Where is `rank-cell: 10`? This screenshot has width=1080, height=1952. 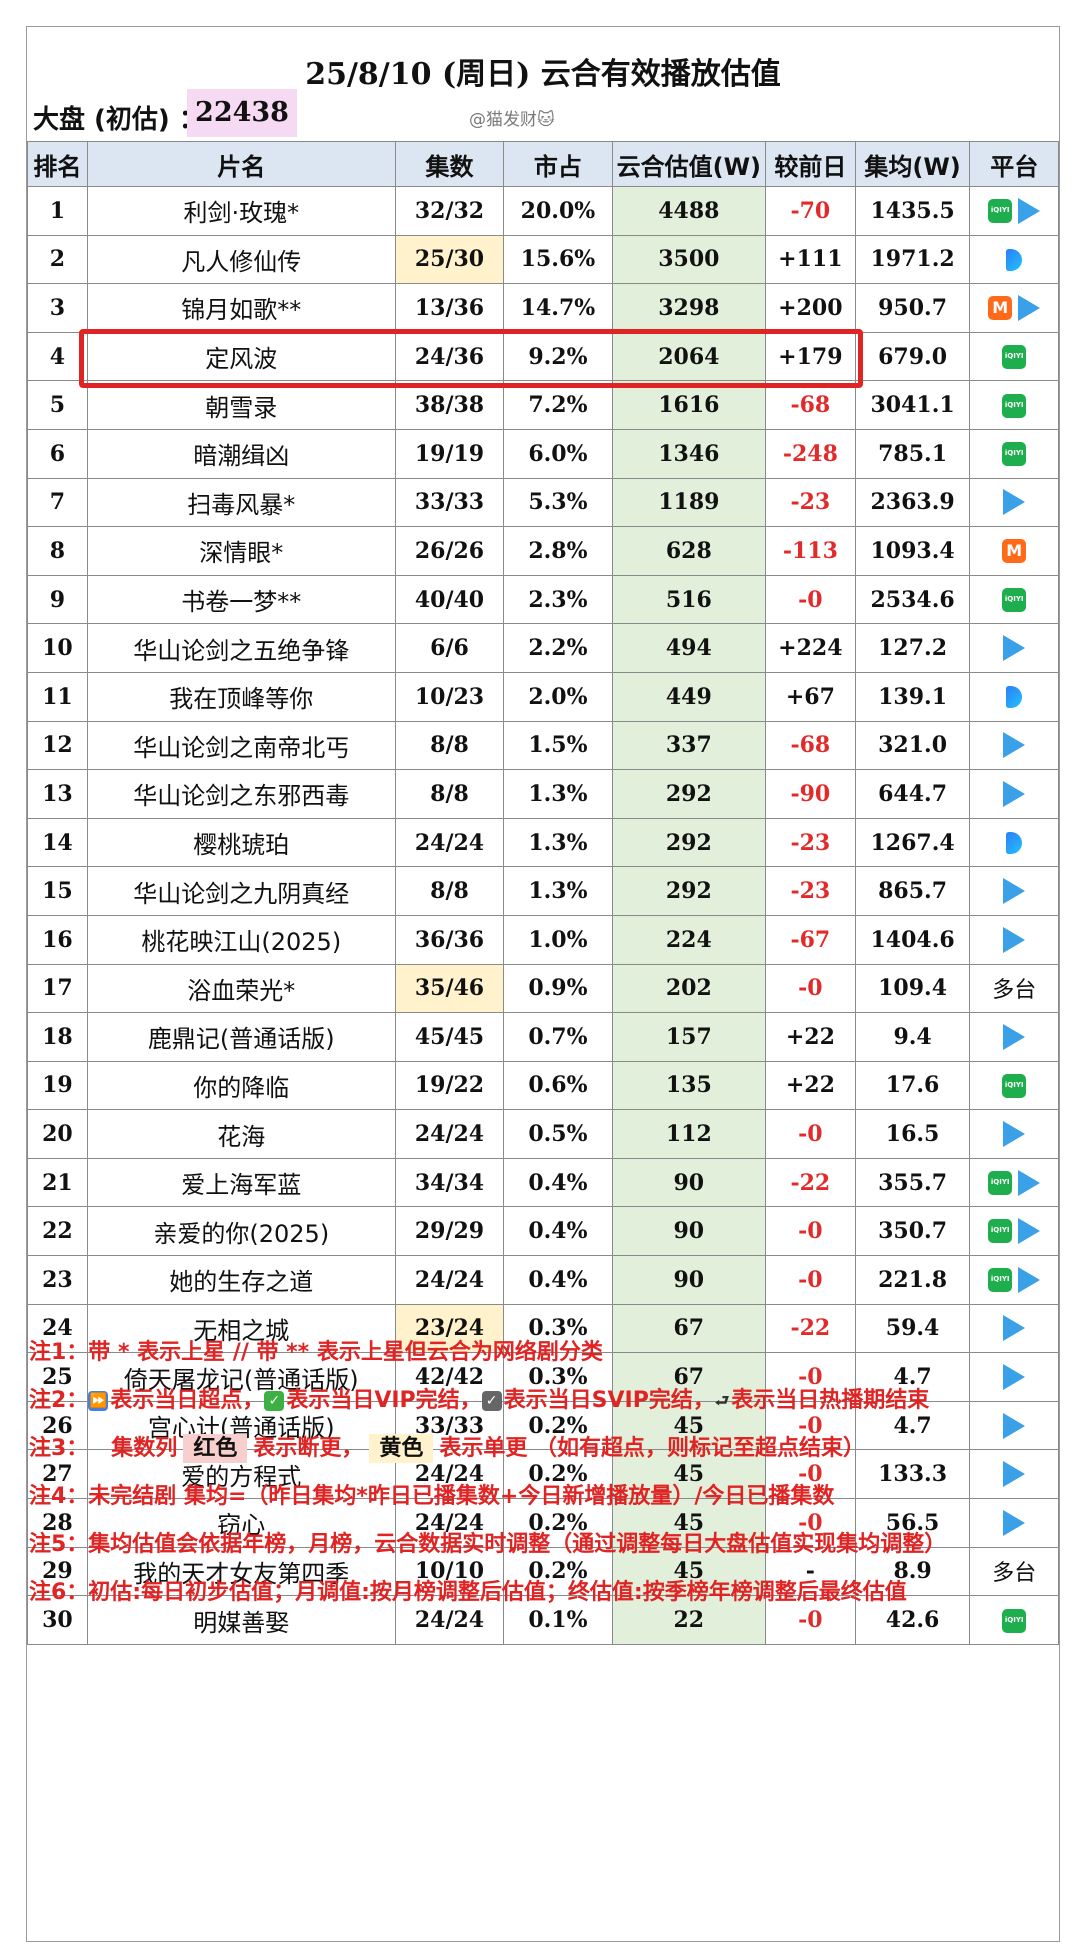
rank-cell: 10 is located at coordinates (57, 648).